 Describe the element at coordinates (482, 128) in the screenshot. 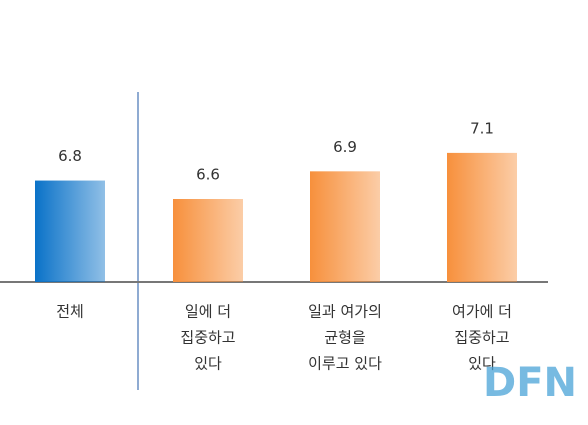

I see `value-label: 7.1` at that location.